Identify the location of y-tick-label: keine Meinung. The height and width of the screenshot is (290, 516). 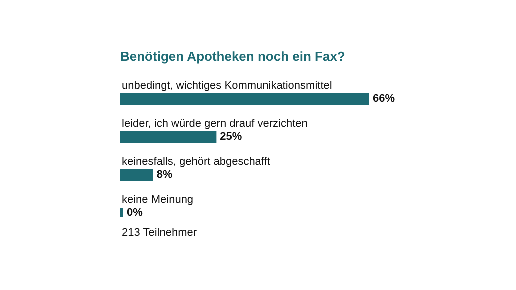
(158, 200).